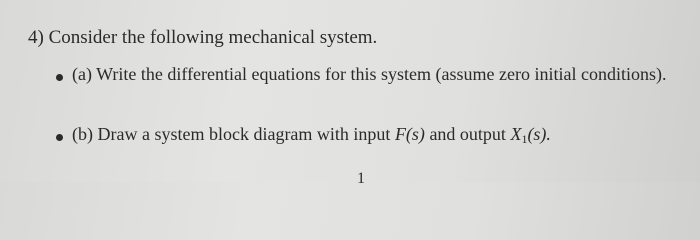 The height and width of the screenshot is (240, 700). What do you see at coordinates (539, 134) in the screenshot?
I see `math: (s).` at bounding box center [539, 134].